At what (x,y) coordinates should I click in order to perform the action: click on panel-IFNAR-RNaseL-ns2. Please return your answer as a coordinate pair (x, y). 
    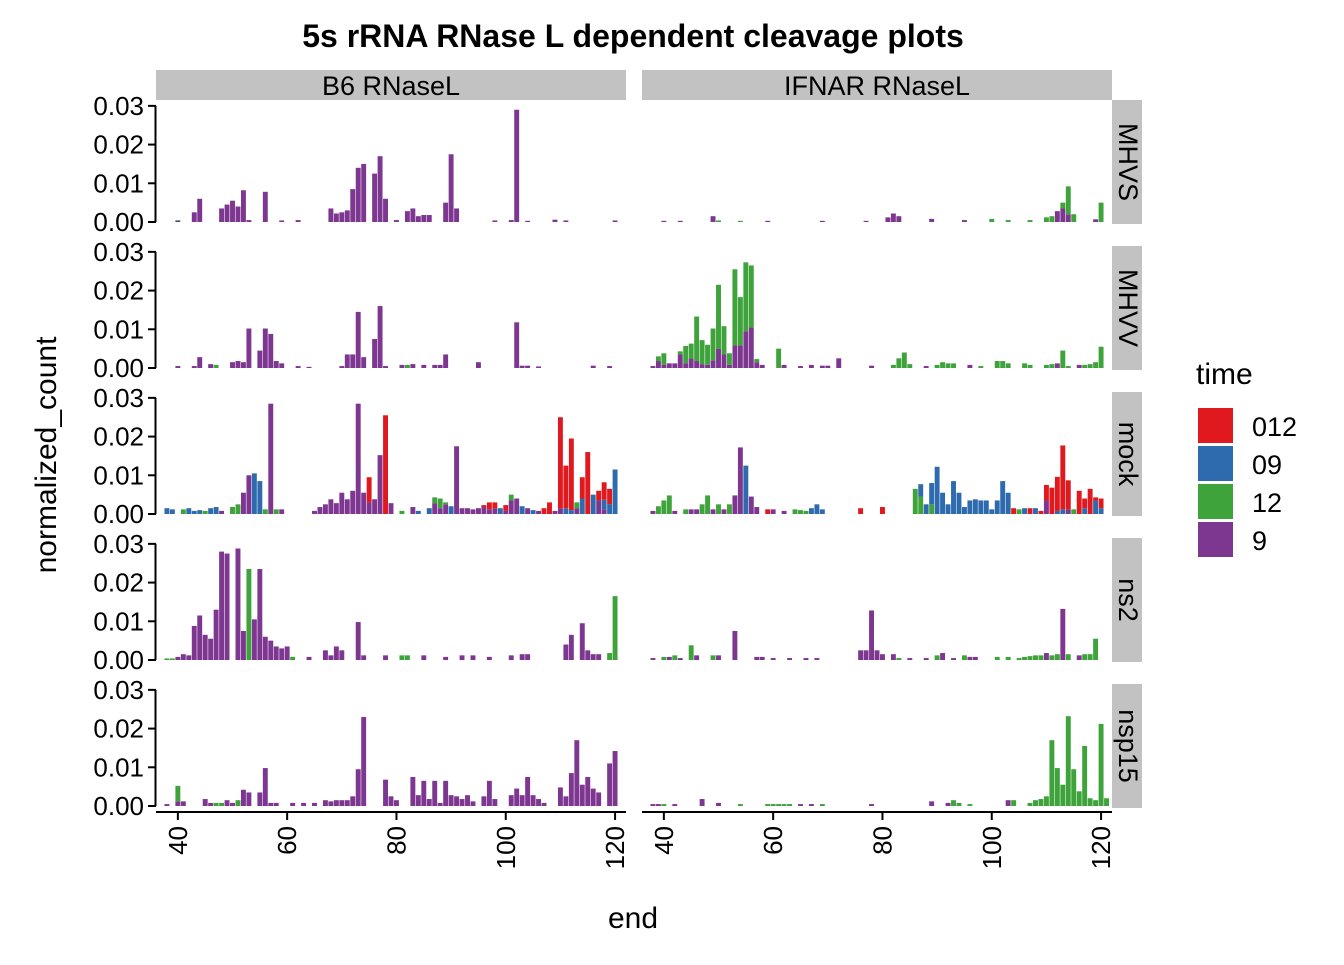
    Looking at the image, I should click on (874, 634).